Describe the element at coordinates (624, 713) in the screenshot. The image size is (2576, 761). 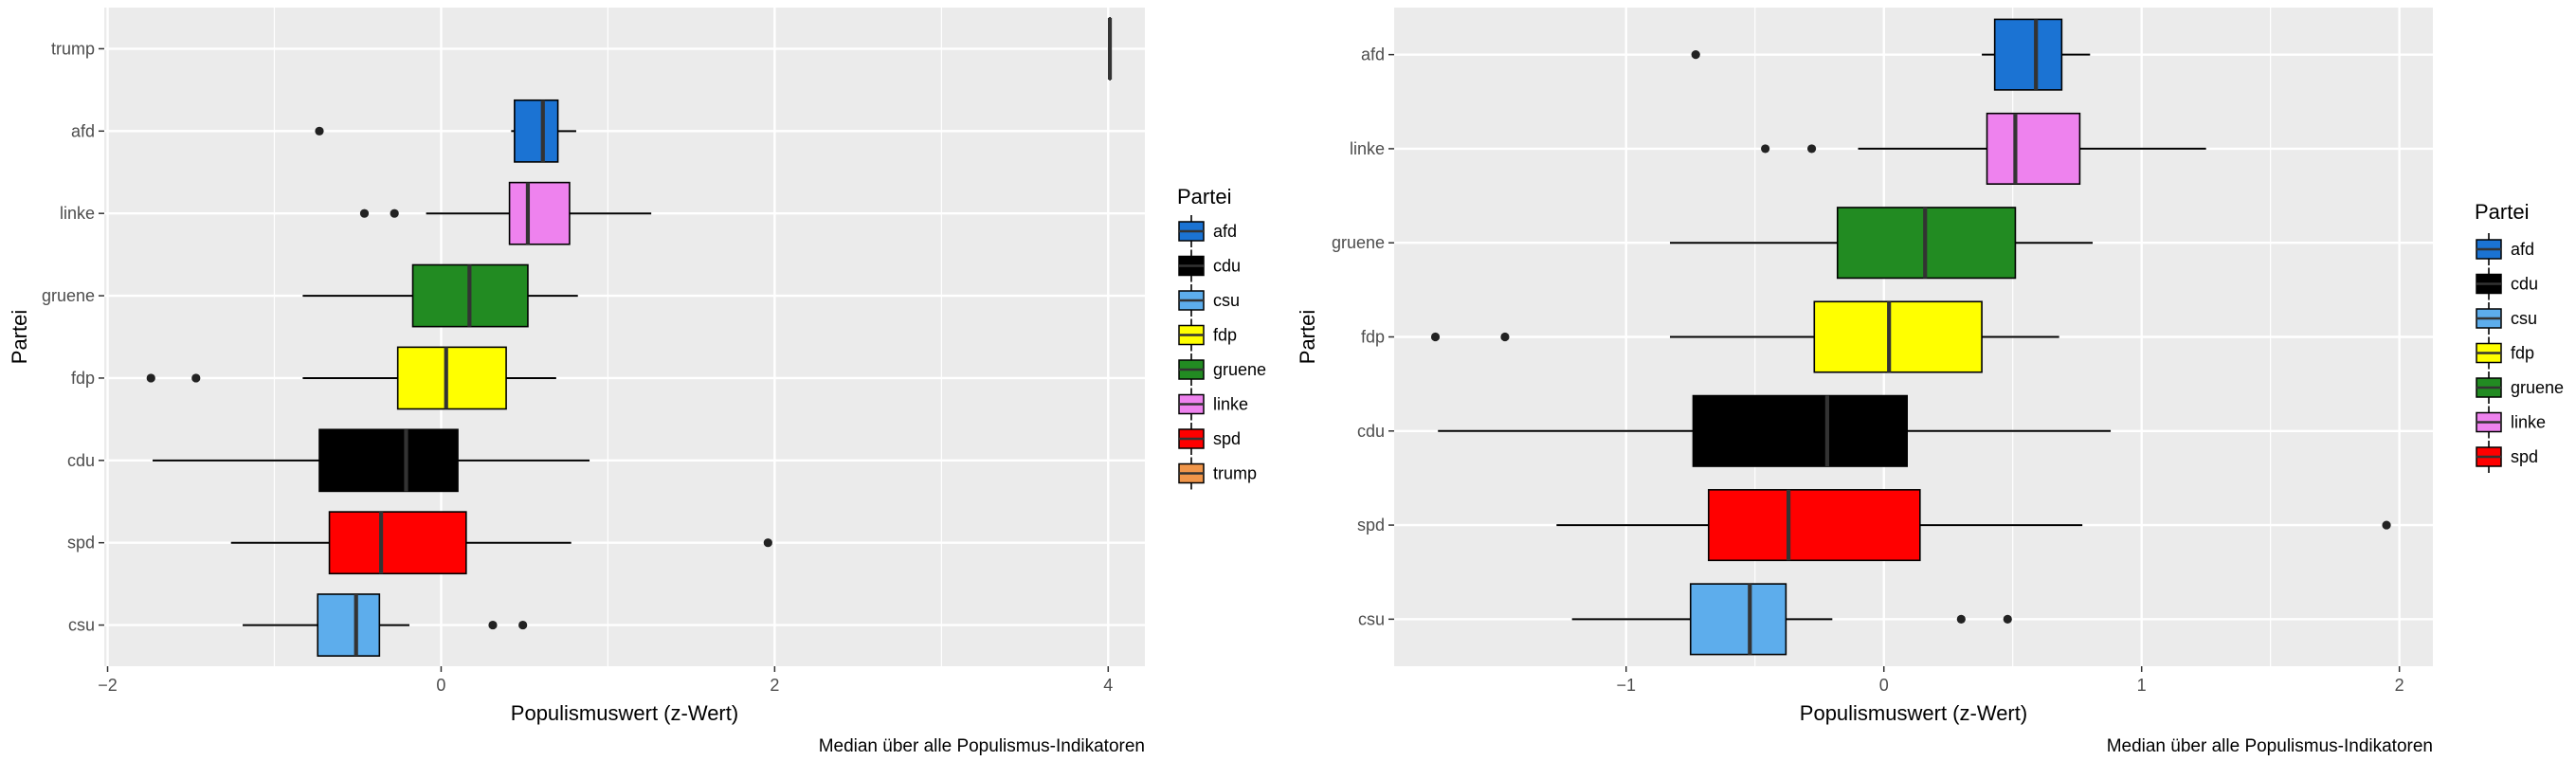
I see `x-axis-title: Populismuswert (z-Wert)` at that location.